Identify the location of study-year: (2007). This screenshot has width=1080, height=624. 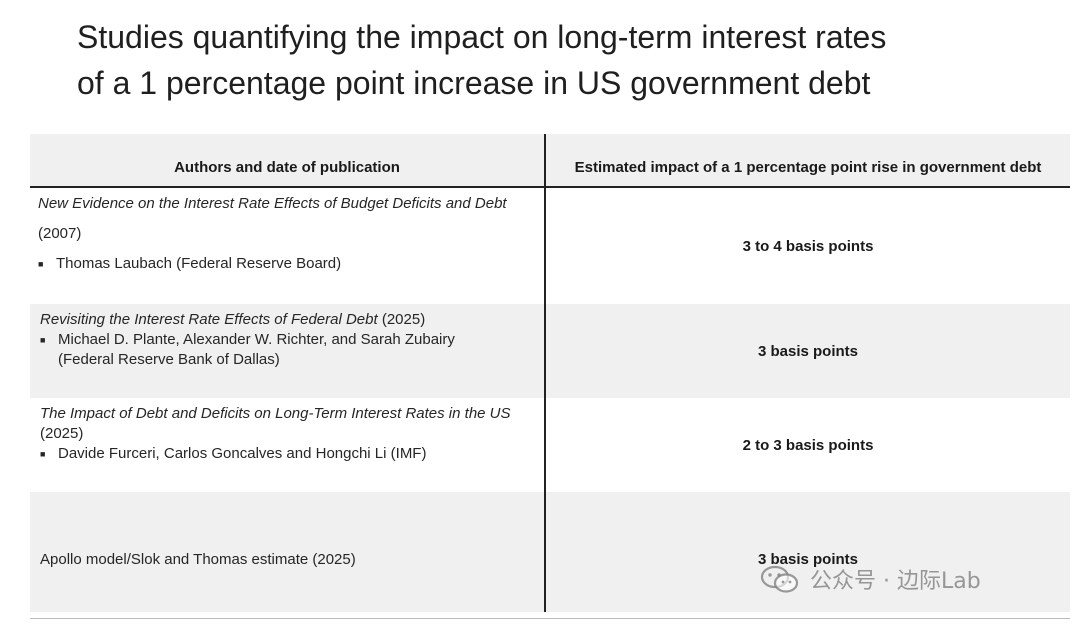
(60, 233).